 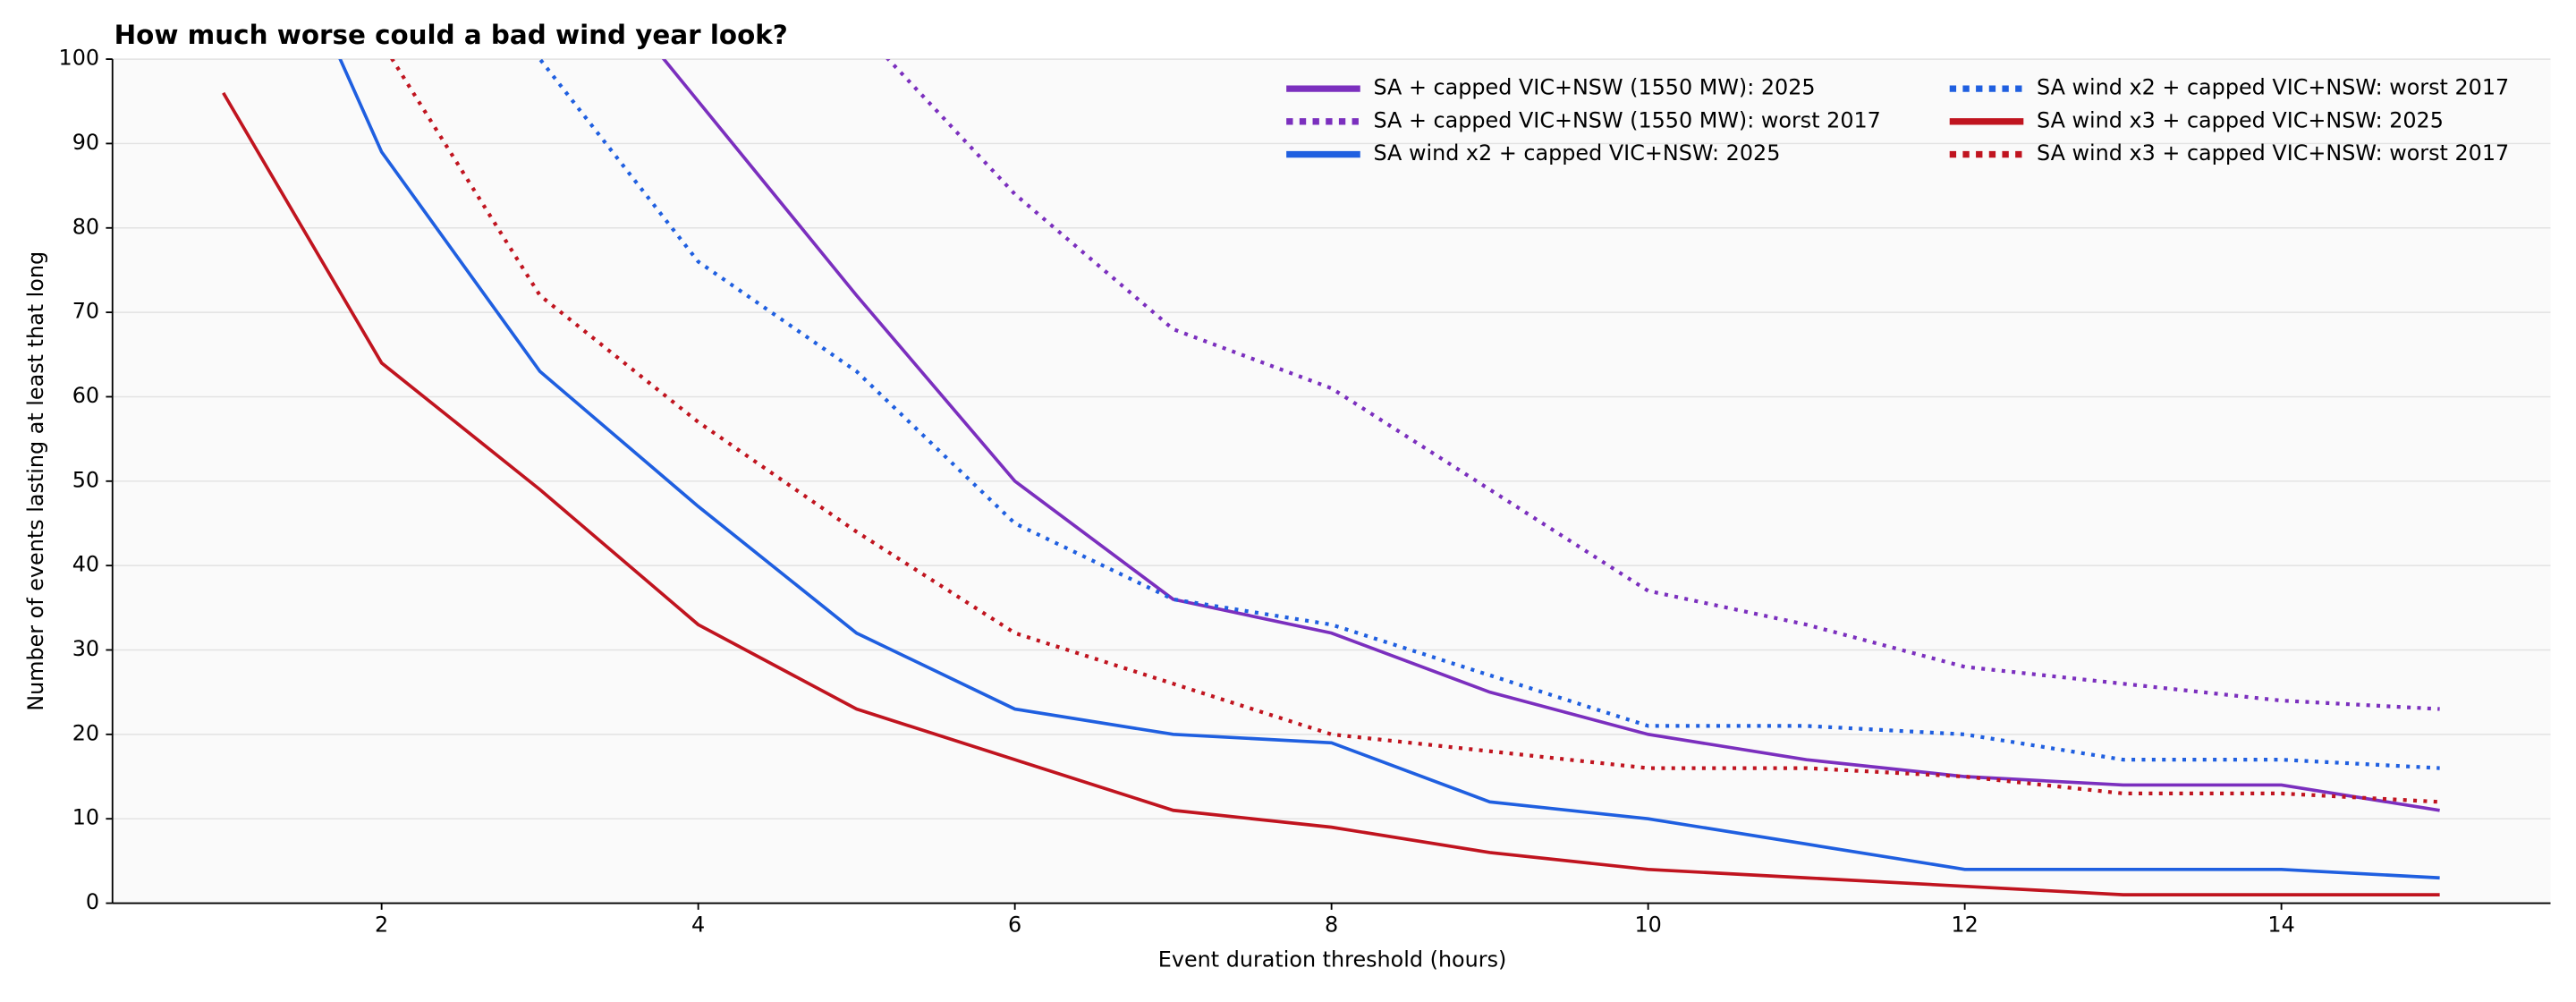 What do you see at coordinates (85, 226) in the screenshot?
I see `y-tick-label: 80` at bounding box center [85, 226].